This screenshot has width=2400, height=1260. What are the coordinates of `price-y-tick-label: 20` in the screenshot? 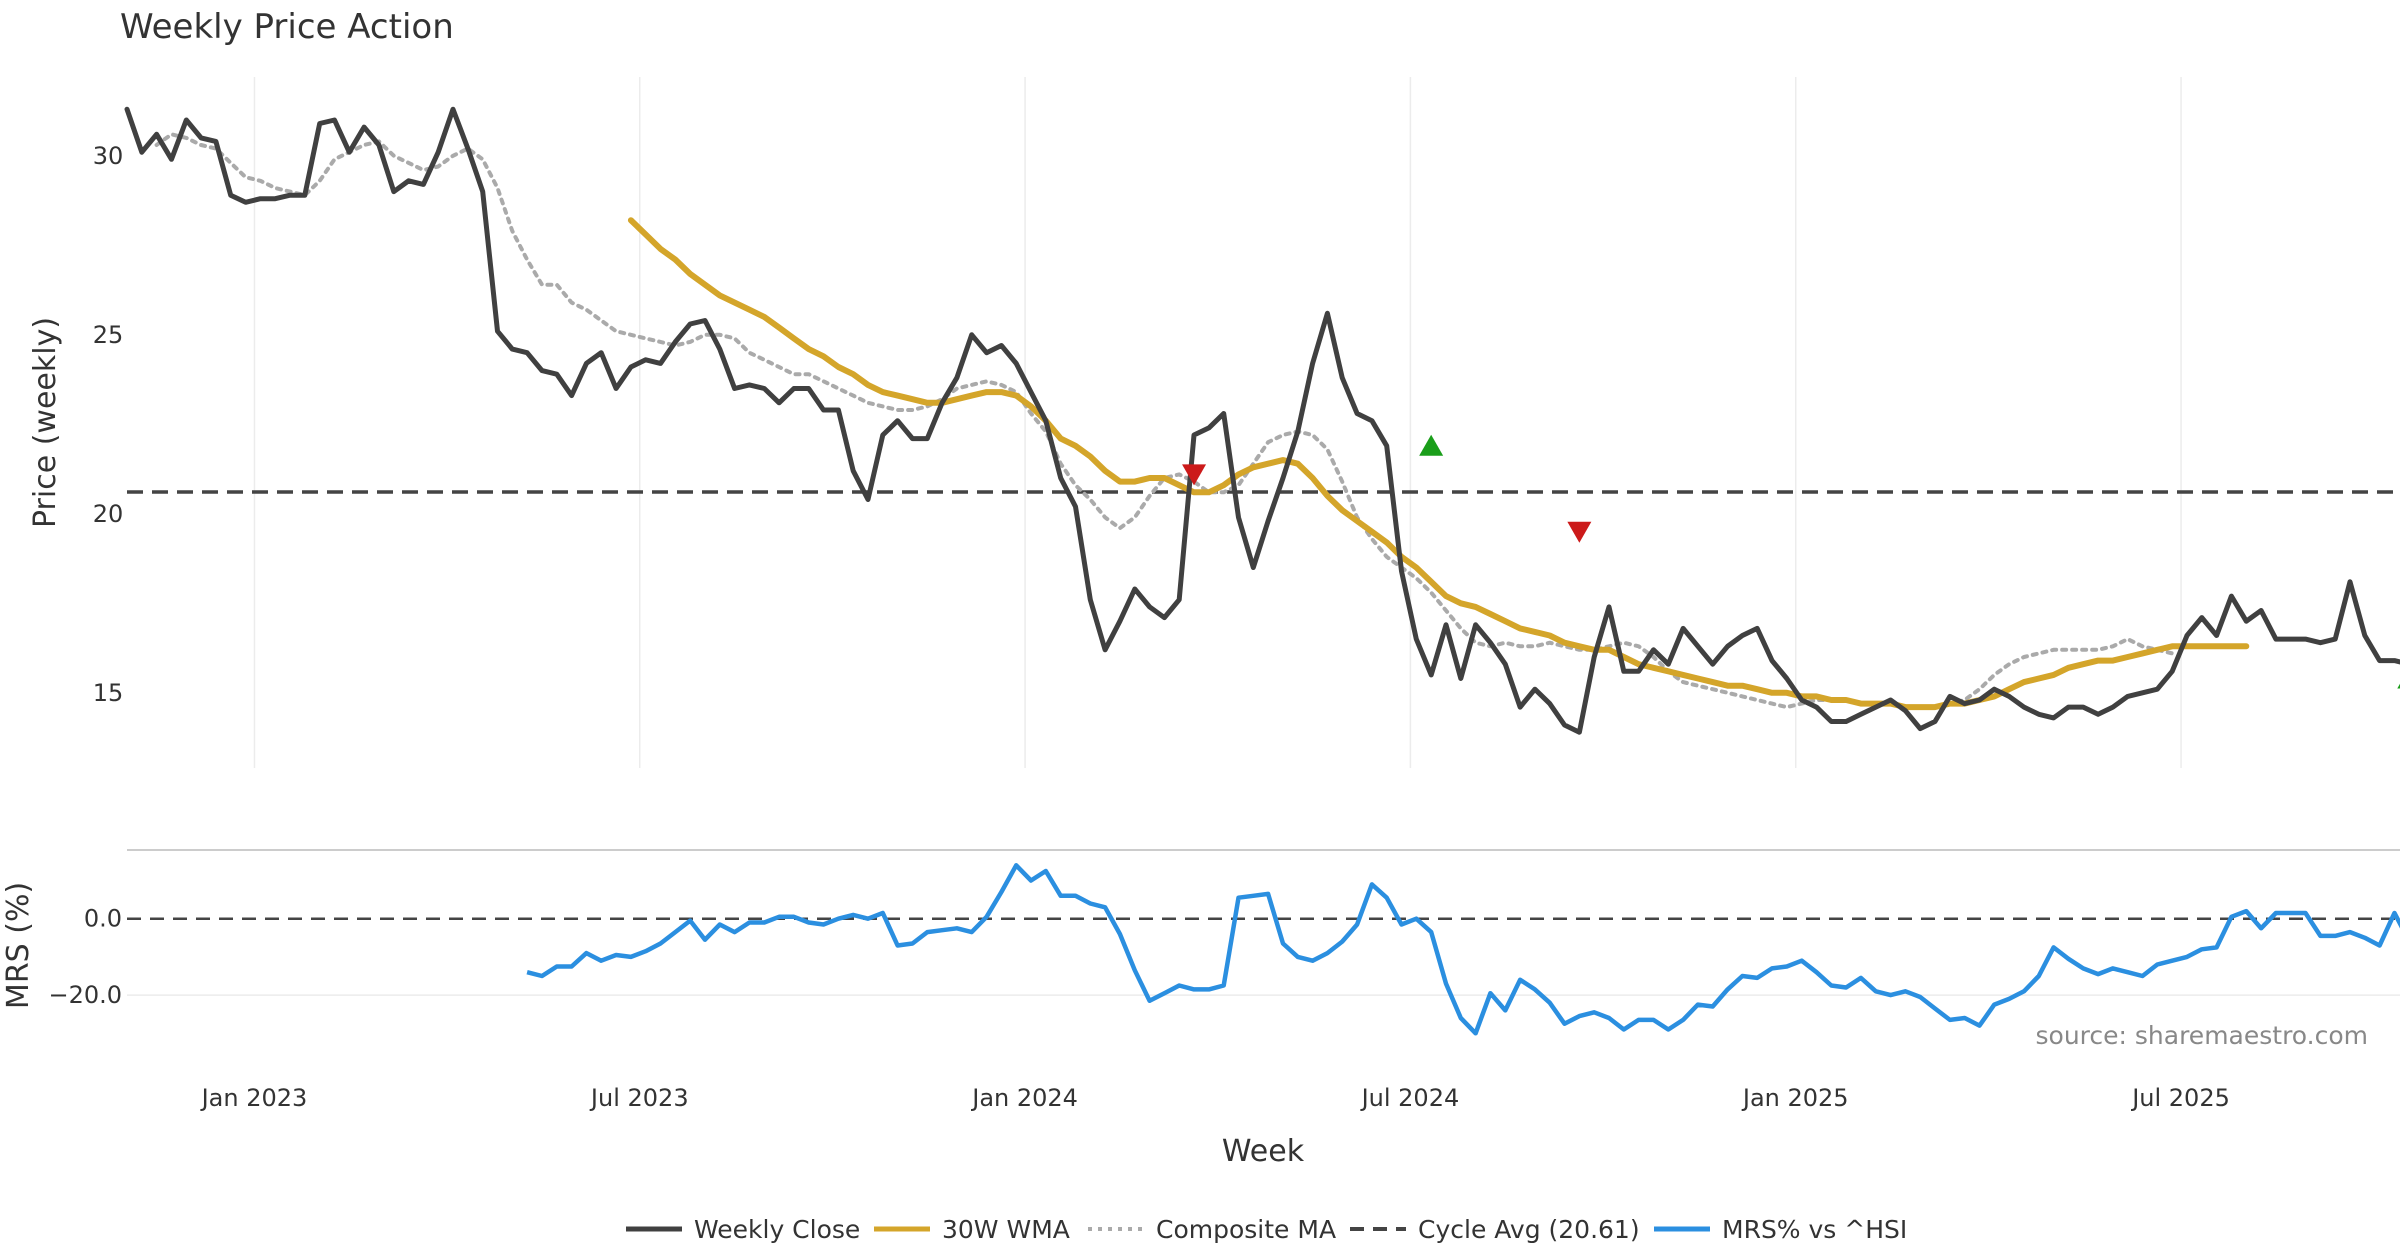 It's located at (108, 514).